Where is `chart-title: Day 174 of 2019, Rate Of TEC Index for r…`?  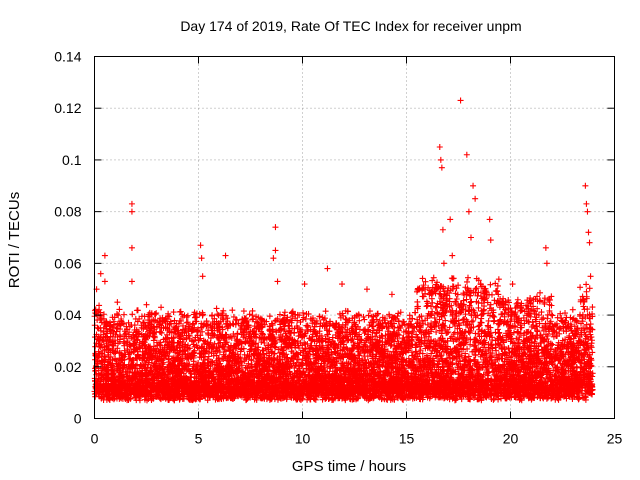 chart-title: Day 174 of 2019, Rate Of TEC Index for r… is located at coordinates (350, 26).